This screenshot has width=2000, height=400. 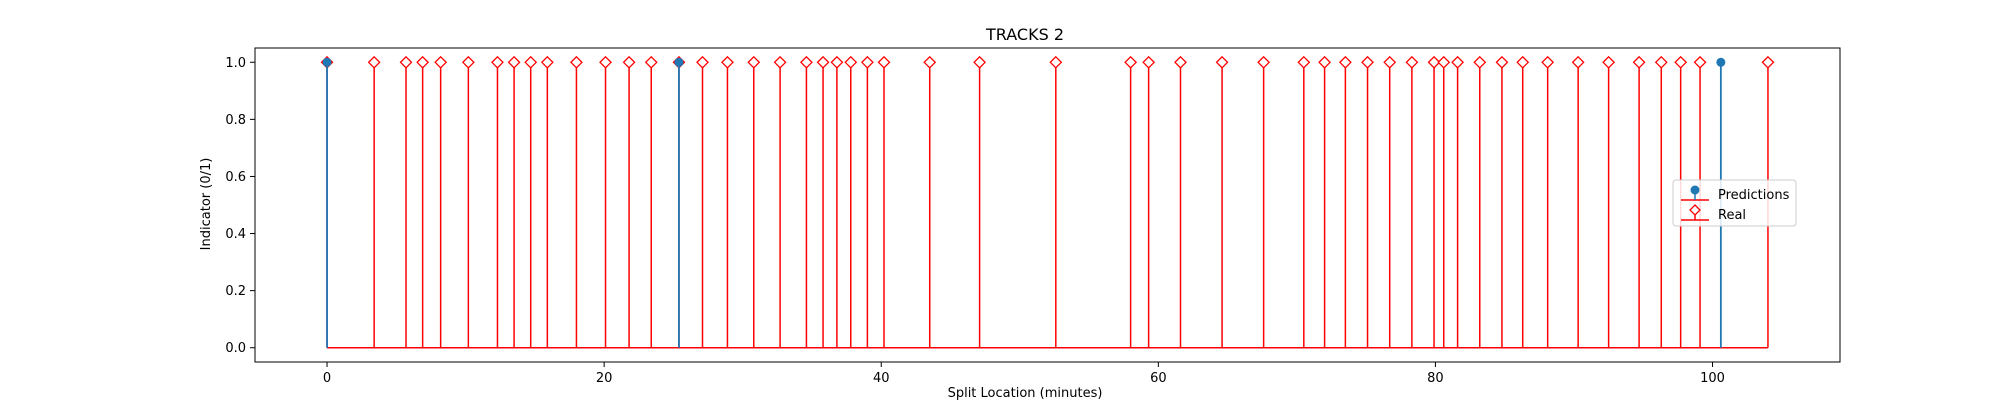 I want to click on x-axis-label: Split Location (minutes), so click(x=1025, y=393).